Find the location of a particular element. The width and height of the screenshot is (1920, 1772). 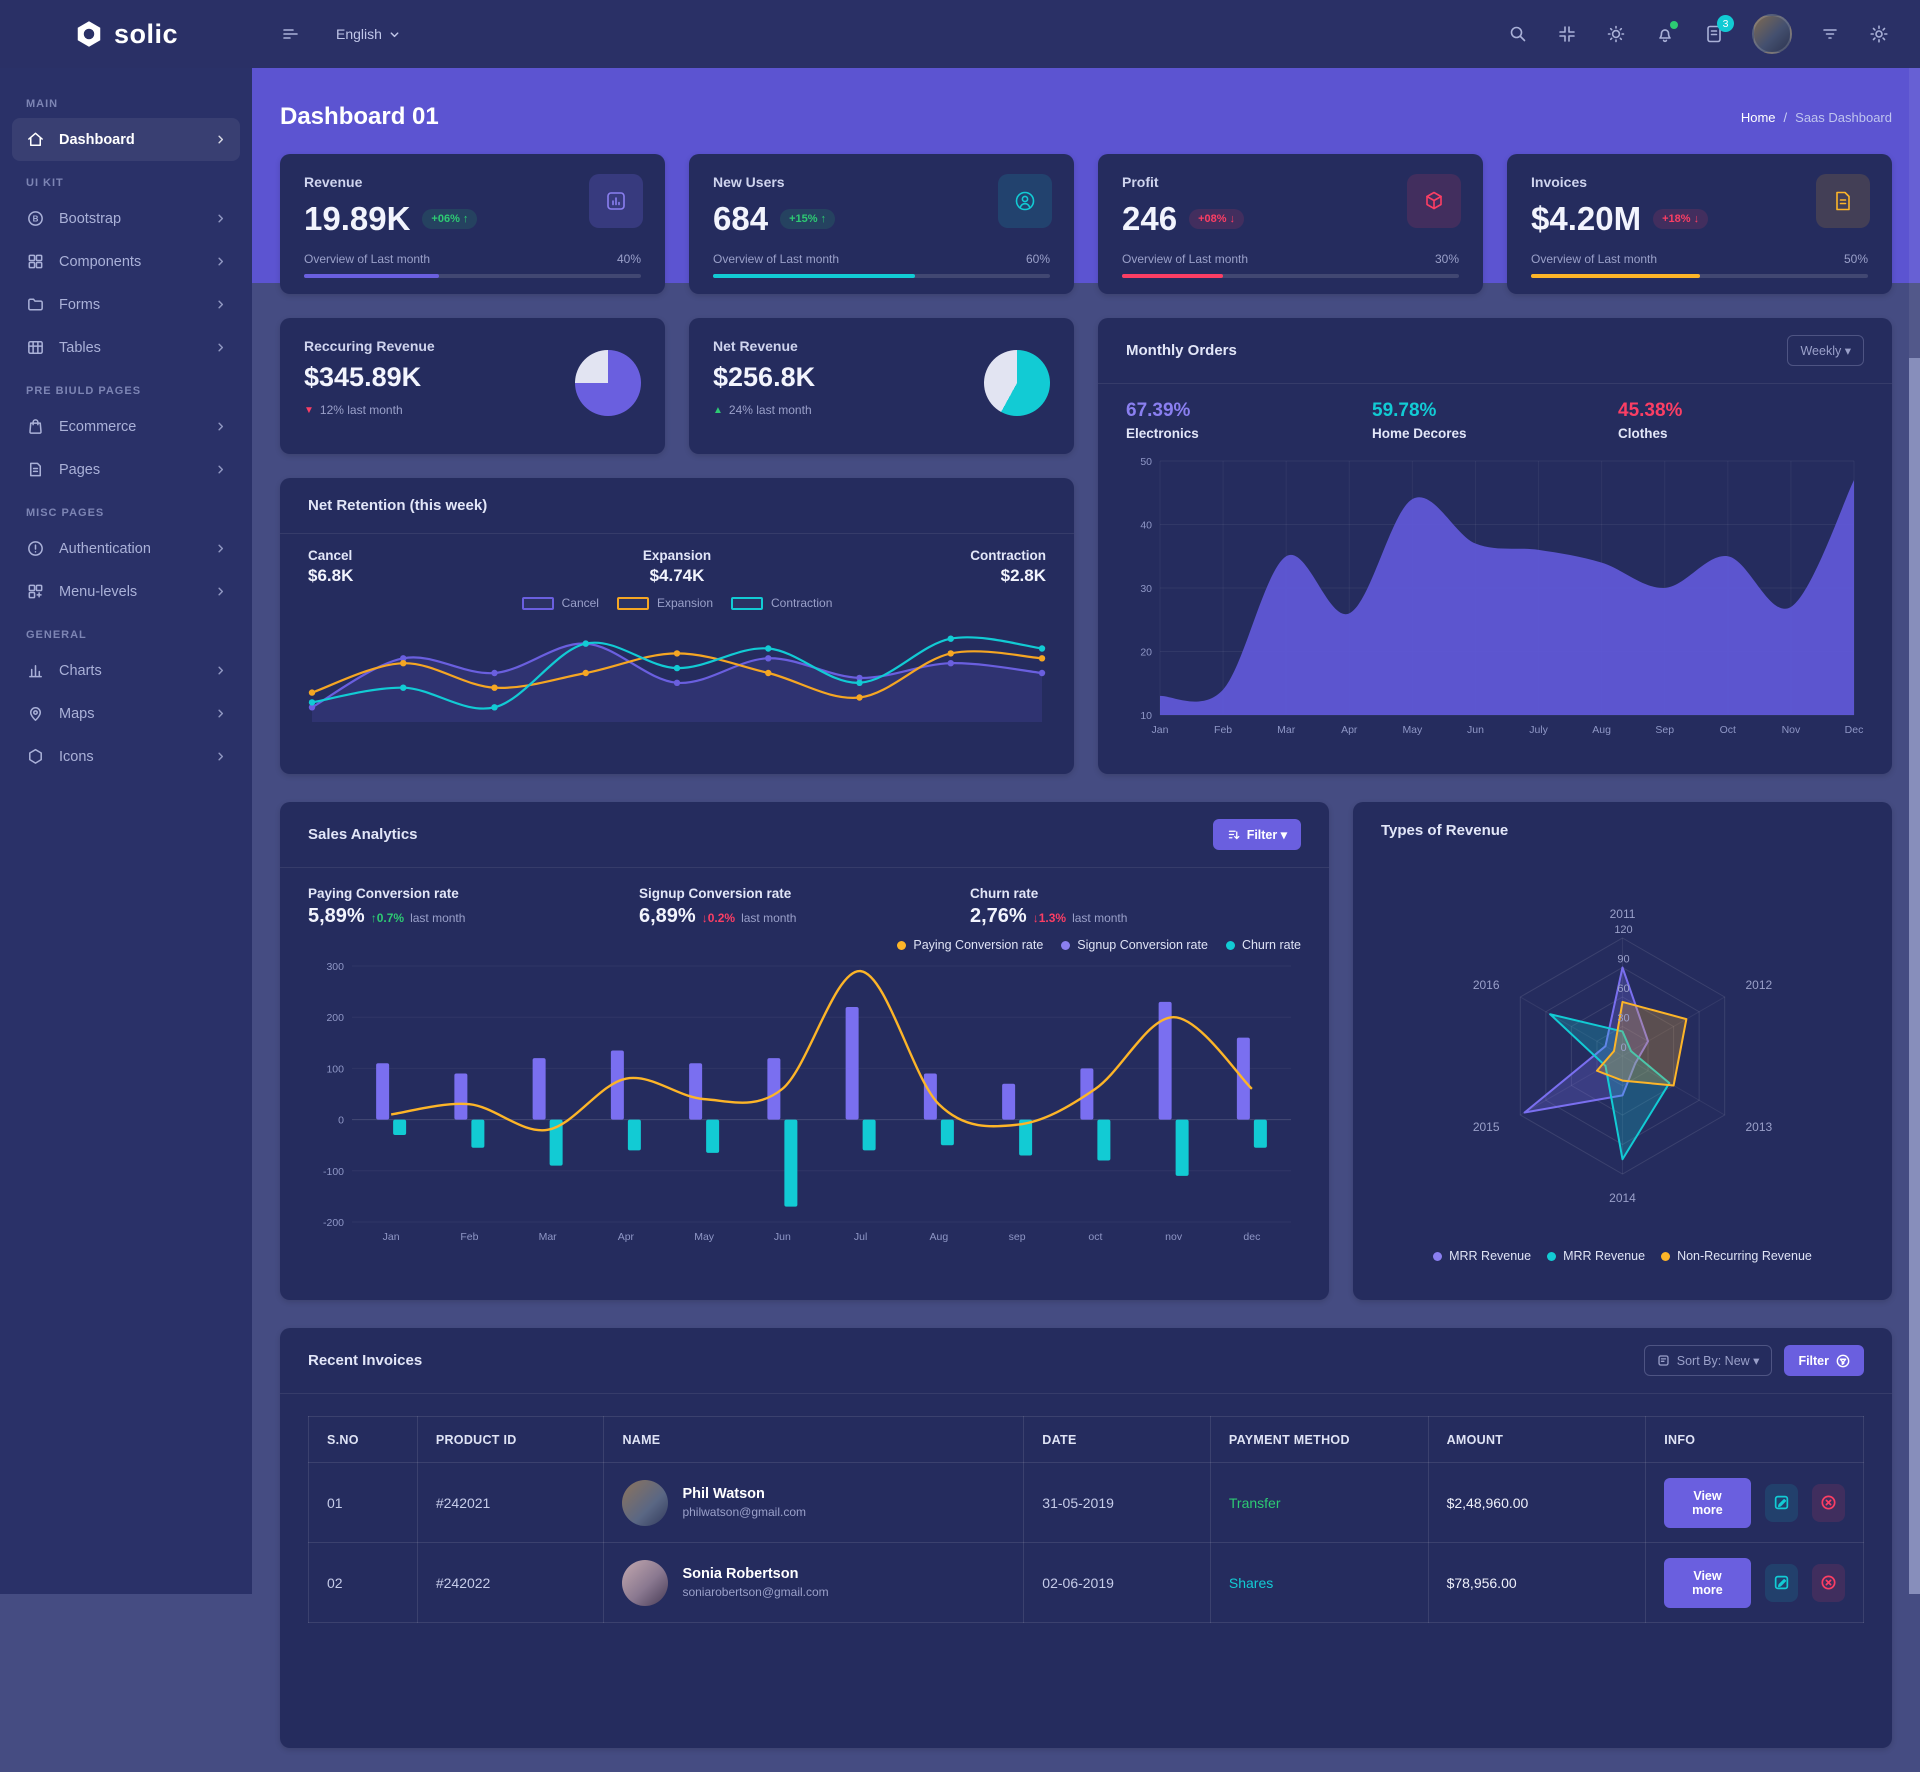

legend-item-expansion: Expansion is located at coordinates (665, 603).